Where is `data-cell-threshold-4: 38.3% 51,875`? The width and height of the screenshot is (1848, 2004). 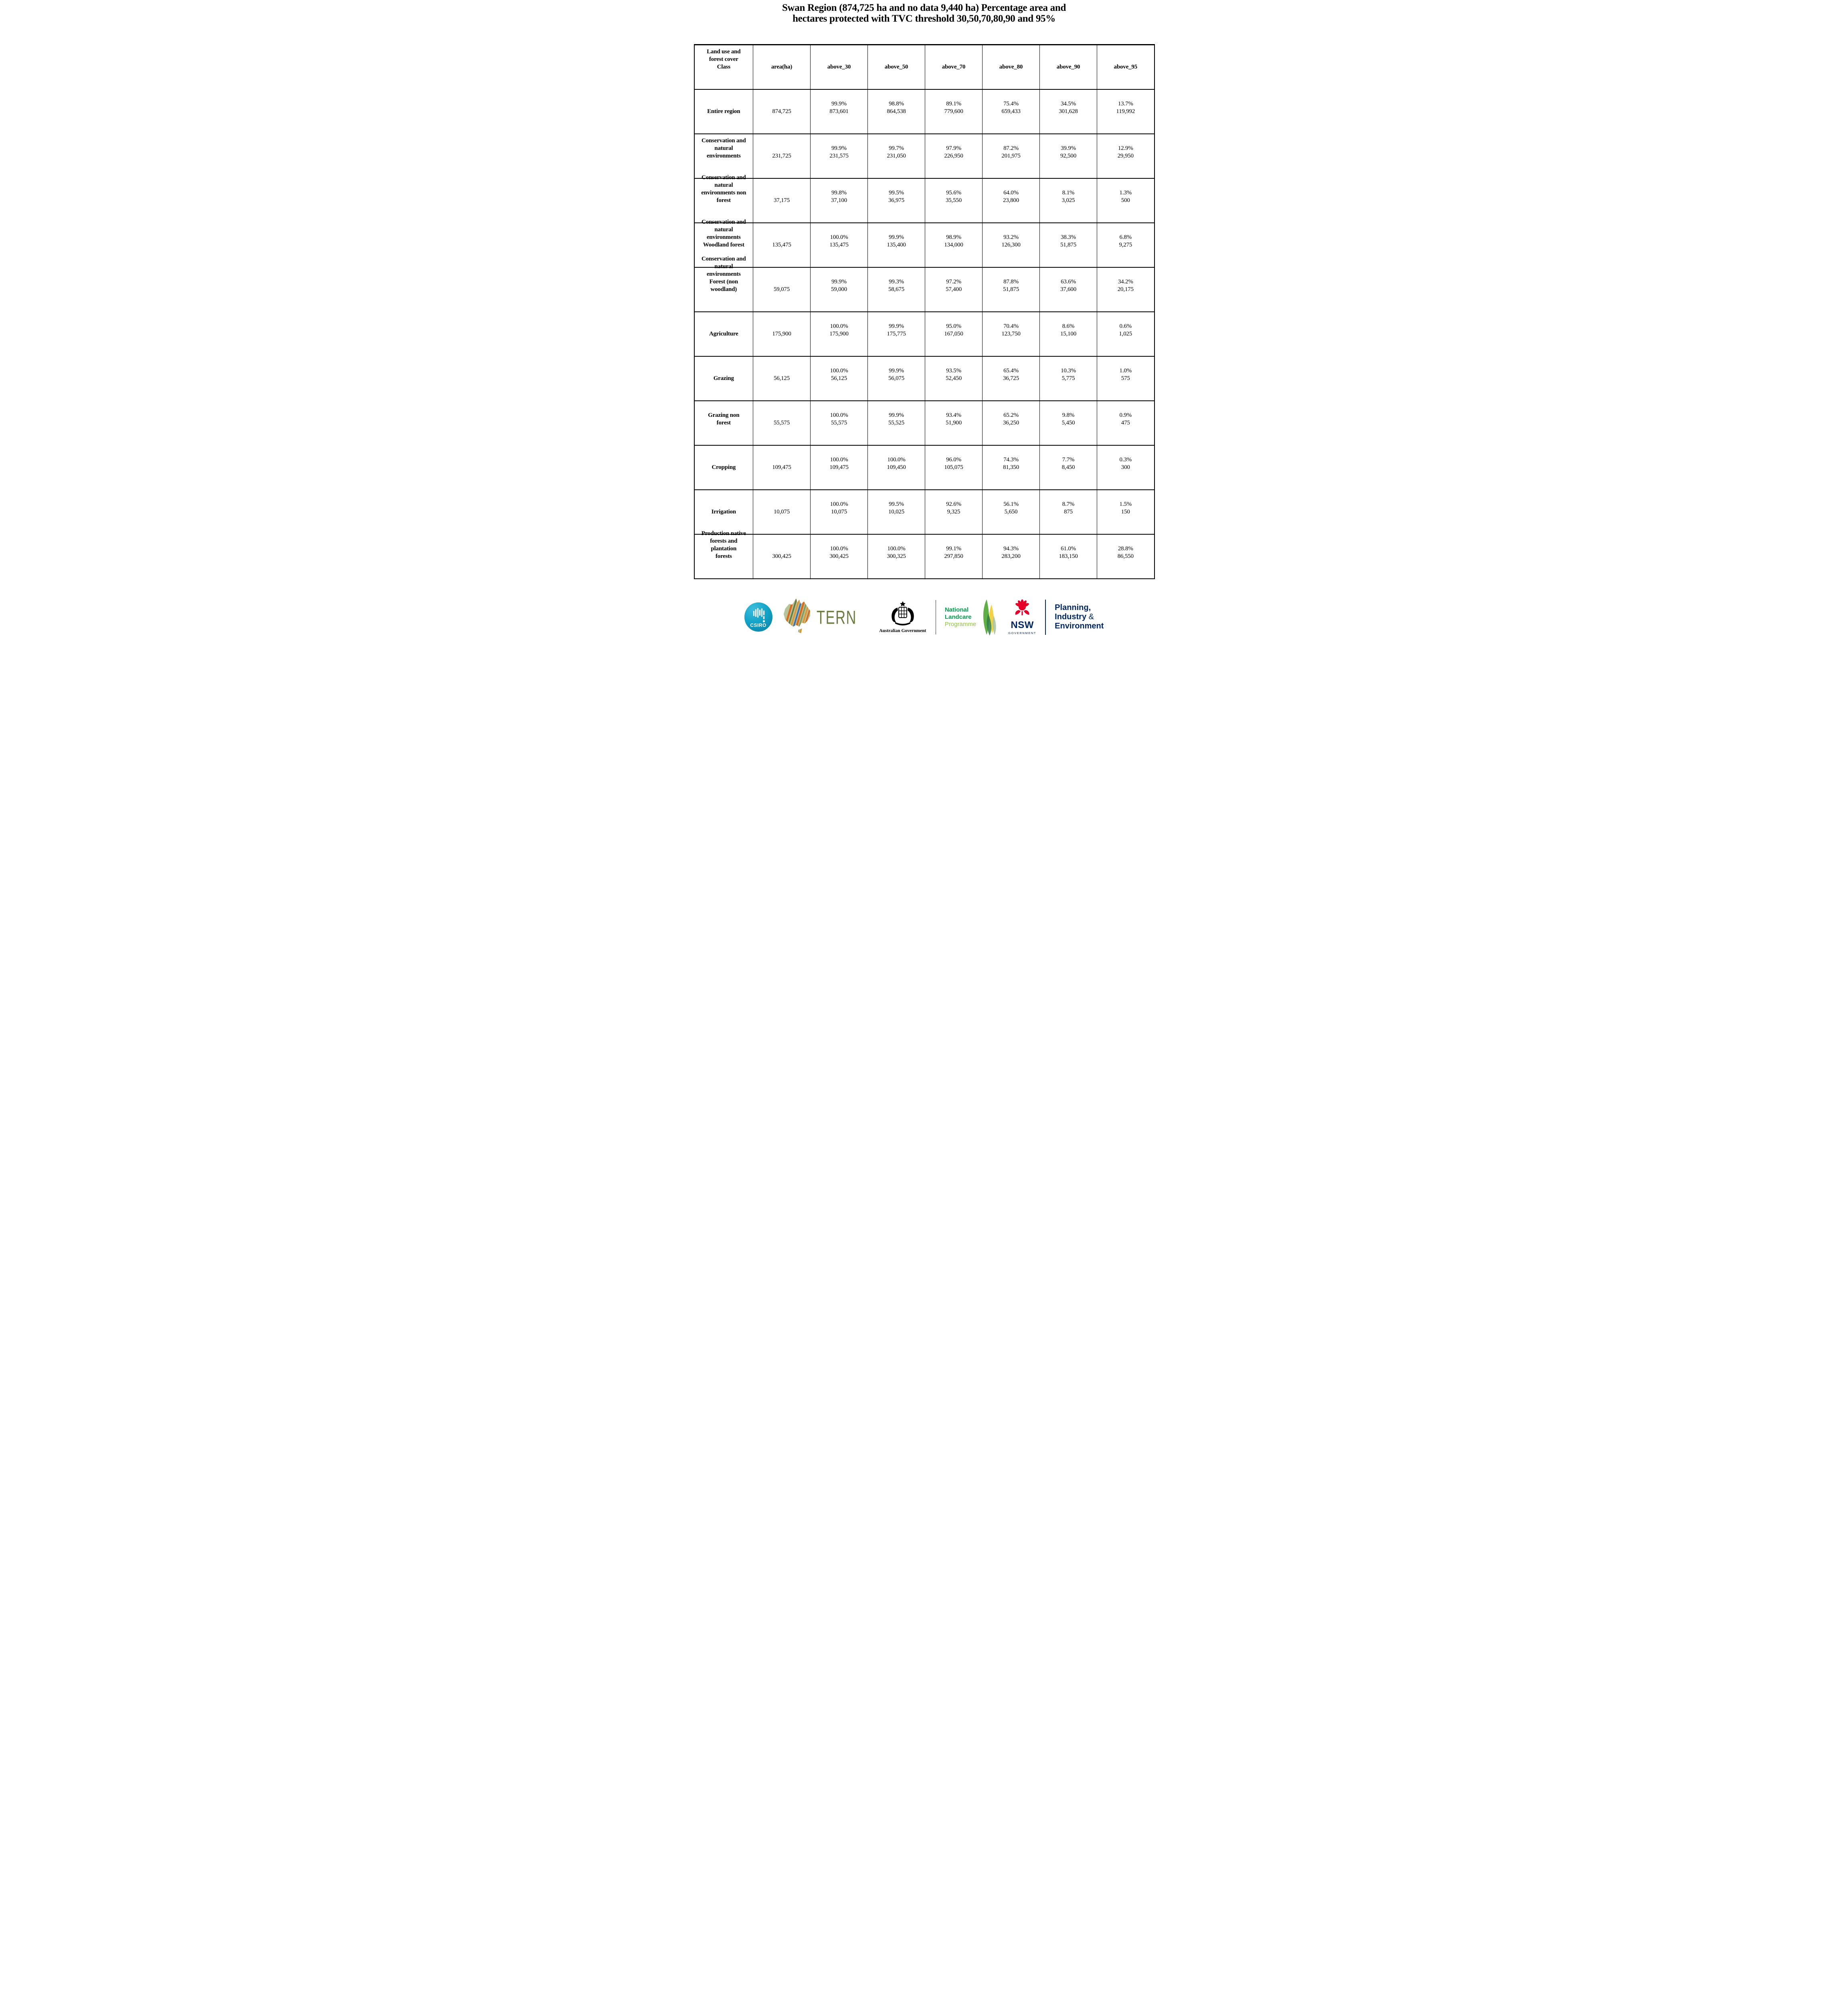 data-cell-threshold-4: 38.3% 51,875 is located at coordinates (1068, 245).